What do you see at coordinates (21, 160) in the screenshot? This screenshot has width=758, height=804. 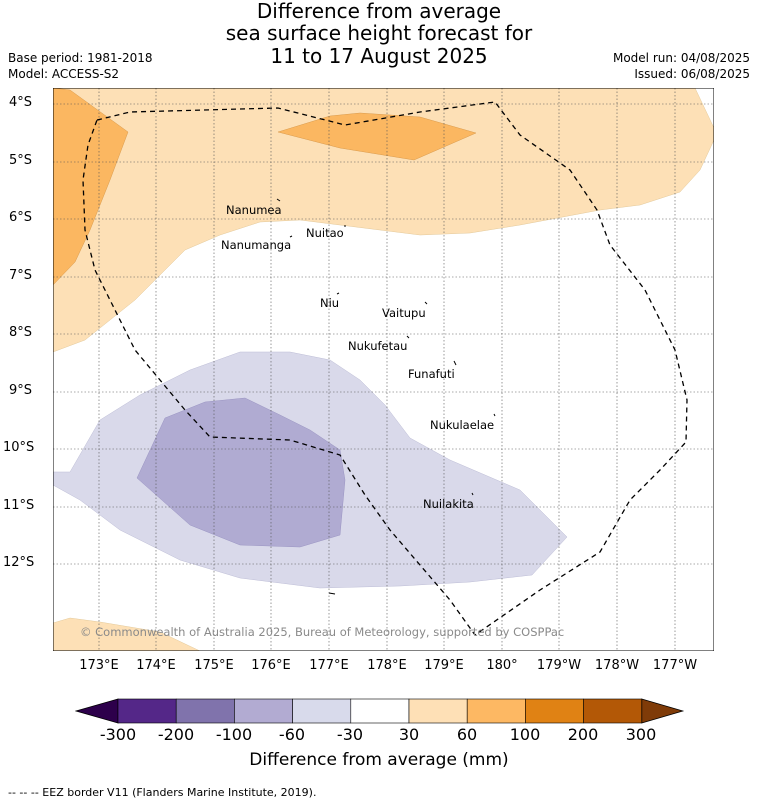 I see `lat-label: 5°S` at bounding box center [21, 160].